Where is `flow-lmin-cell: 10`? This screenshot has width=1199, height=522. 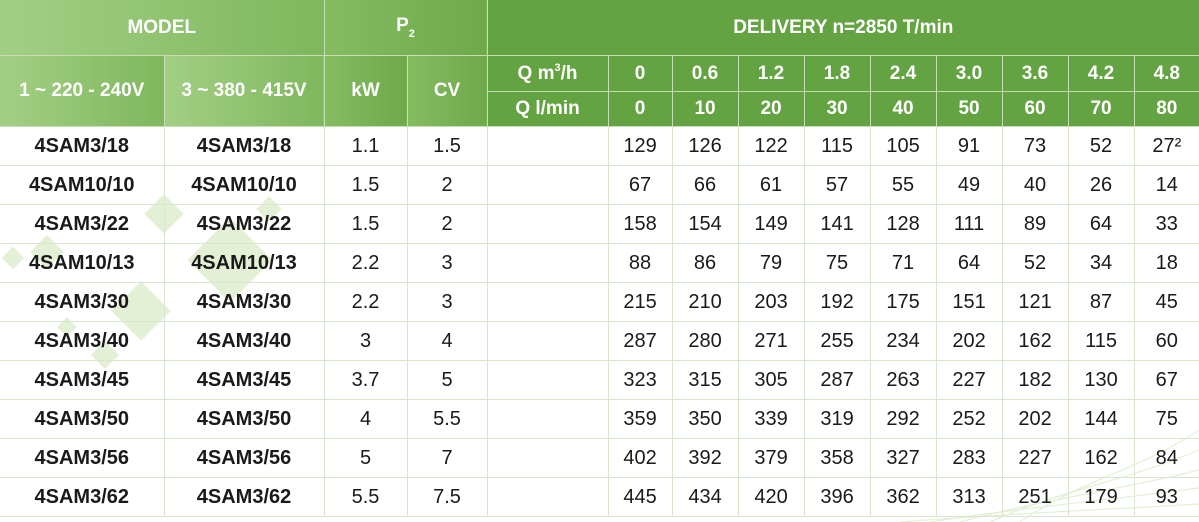
flow-lmin-cell: 10 is located at coordinates (705, 109).